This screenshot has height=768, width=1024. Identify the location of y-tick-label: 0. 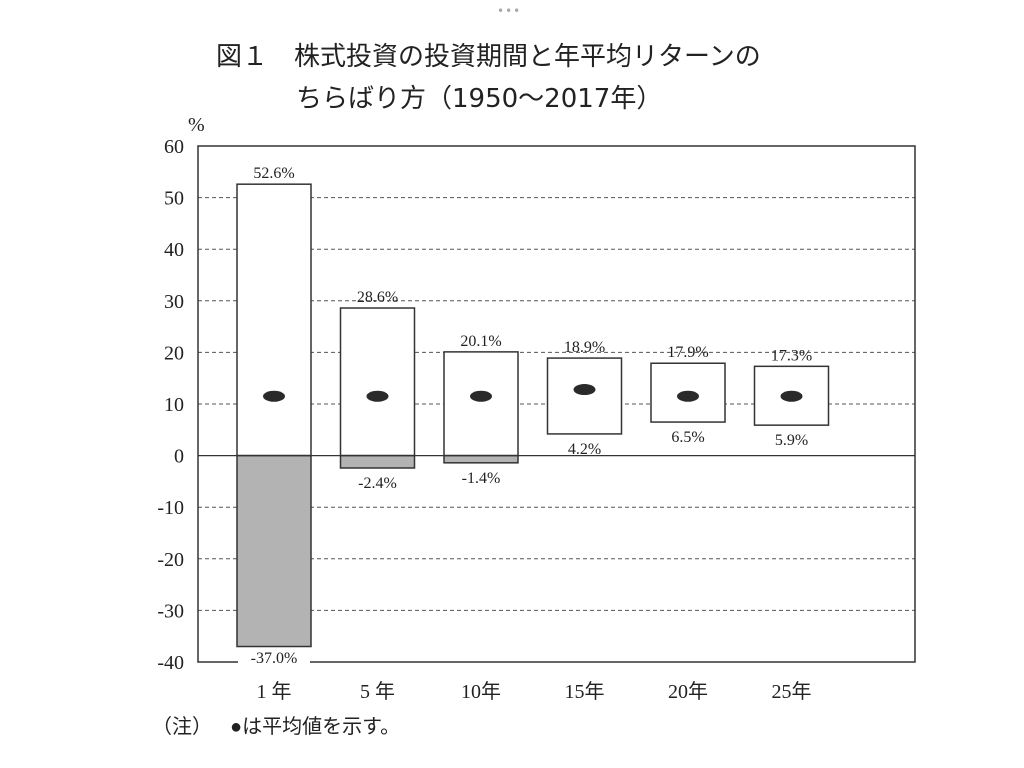
(179, 457).